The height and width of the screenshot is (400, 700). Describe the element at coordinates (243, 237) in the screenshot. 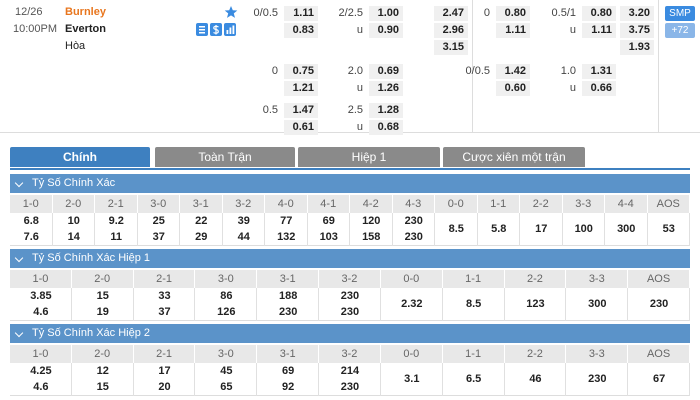

I see `odds-value: 44` at that location.